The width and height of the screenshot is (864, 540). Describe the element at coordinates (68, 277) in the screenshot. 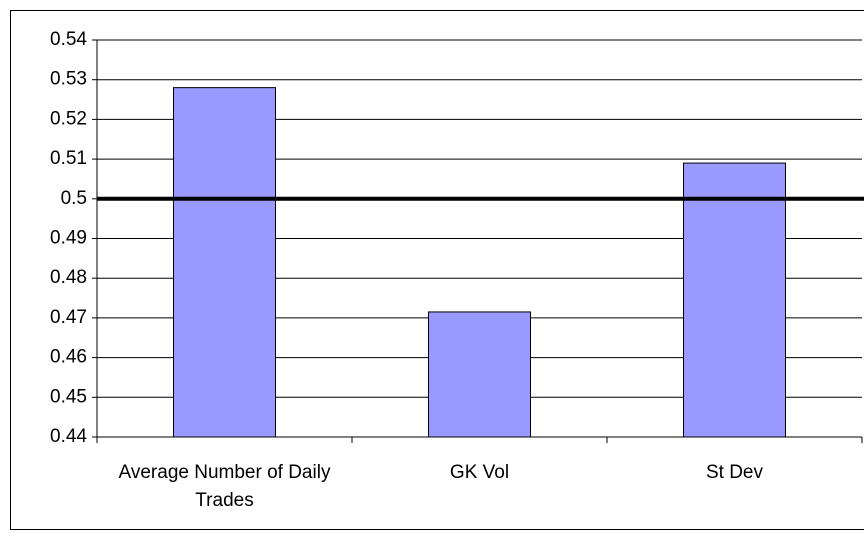

I see `y-tick-label: 0.48` at that location.